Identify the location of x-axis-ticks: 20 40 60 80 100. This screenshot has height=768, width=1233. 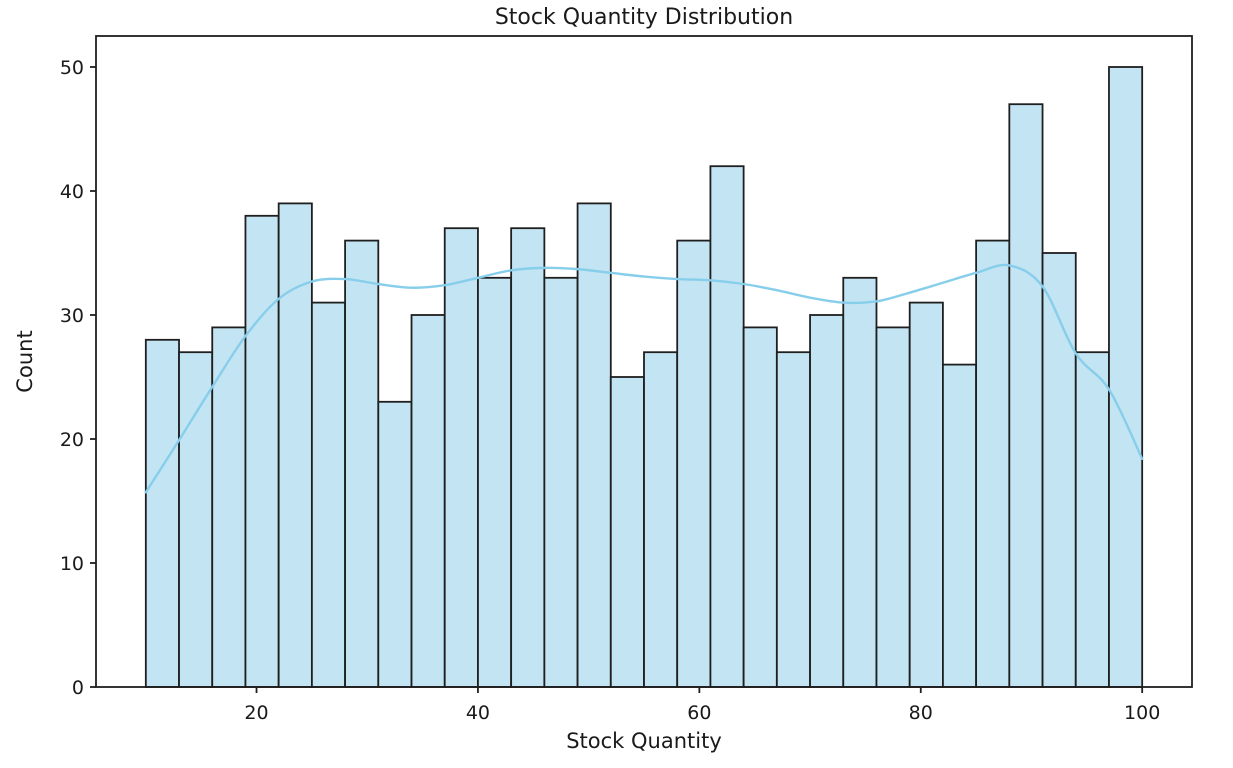
(702, 705).